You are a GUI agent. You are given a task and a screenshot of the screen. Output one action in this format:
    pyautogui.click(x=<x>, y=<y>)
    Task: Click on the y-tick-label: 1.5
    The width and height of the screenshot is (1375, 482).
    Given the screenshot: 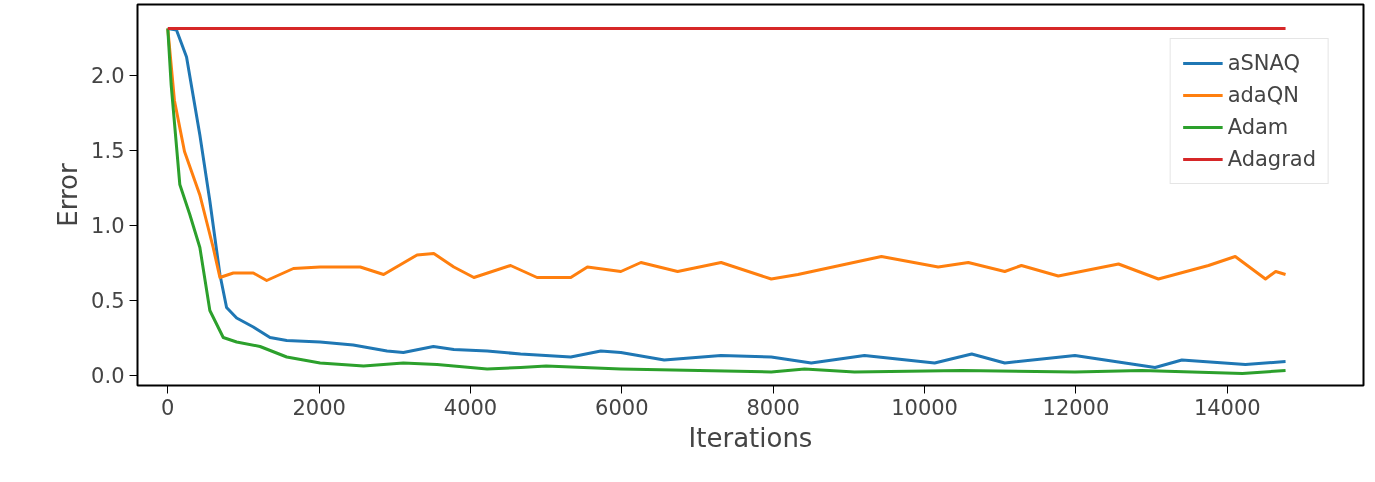 What is the action you would take?
    pyautogui.click(x=108, y=151)
    